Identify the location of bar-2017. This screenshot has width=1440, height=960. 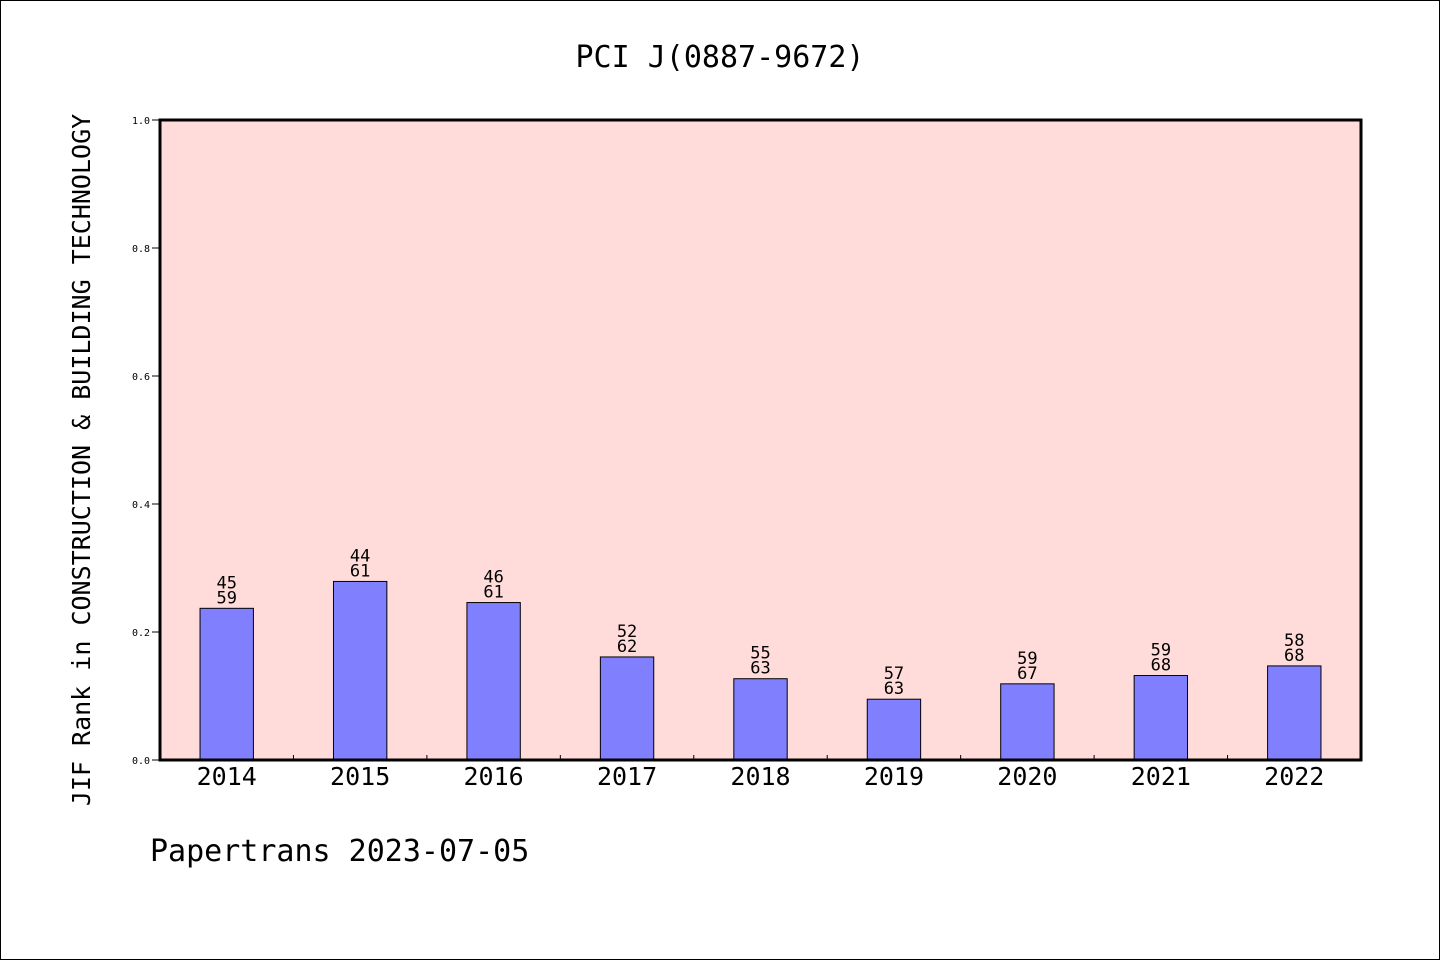
(627, 708).